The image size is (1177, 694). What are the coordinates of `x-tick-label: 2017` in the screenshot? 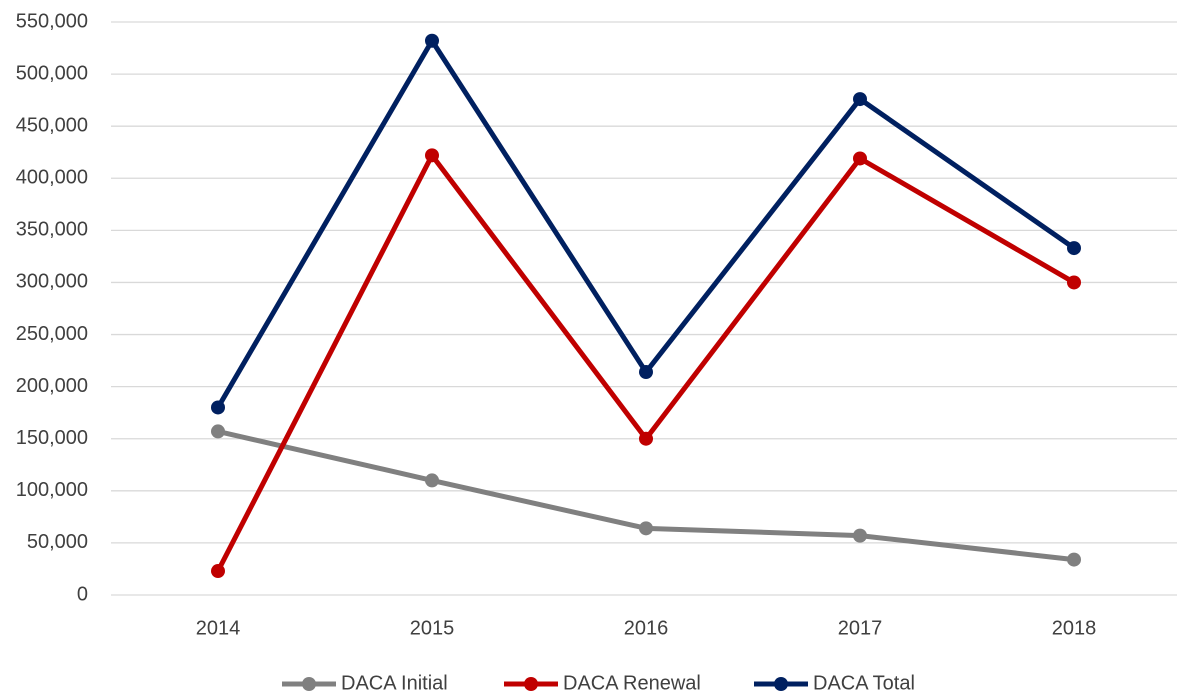 It's located at (860, 628).